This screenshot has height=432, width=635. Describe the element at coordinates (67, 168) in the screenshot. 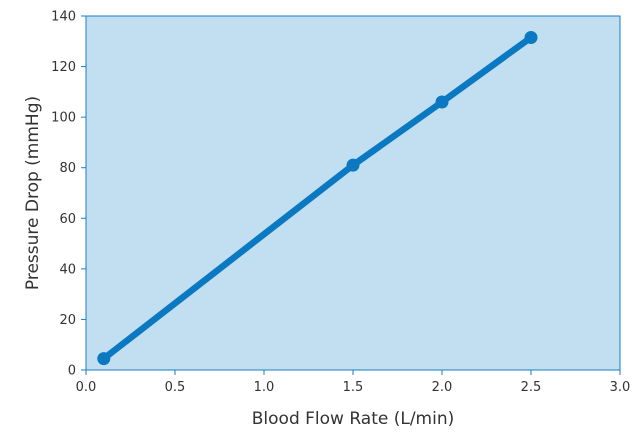

I see `y-tick-label: 80` at that location.